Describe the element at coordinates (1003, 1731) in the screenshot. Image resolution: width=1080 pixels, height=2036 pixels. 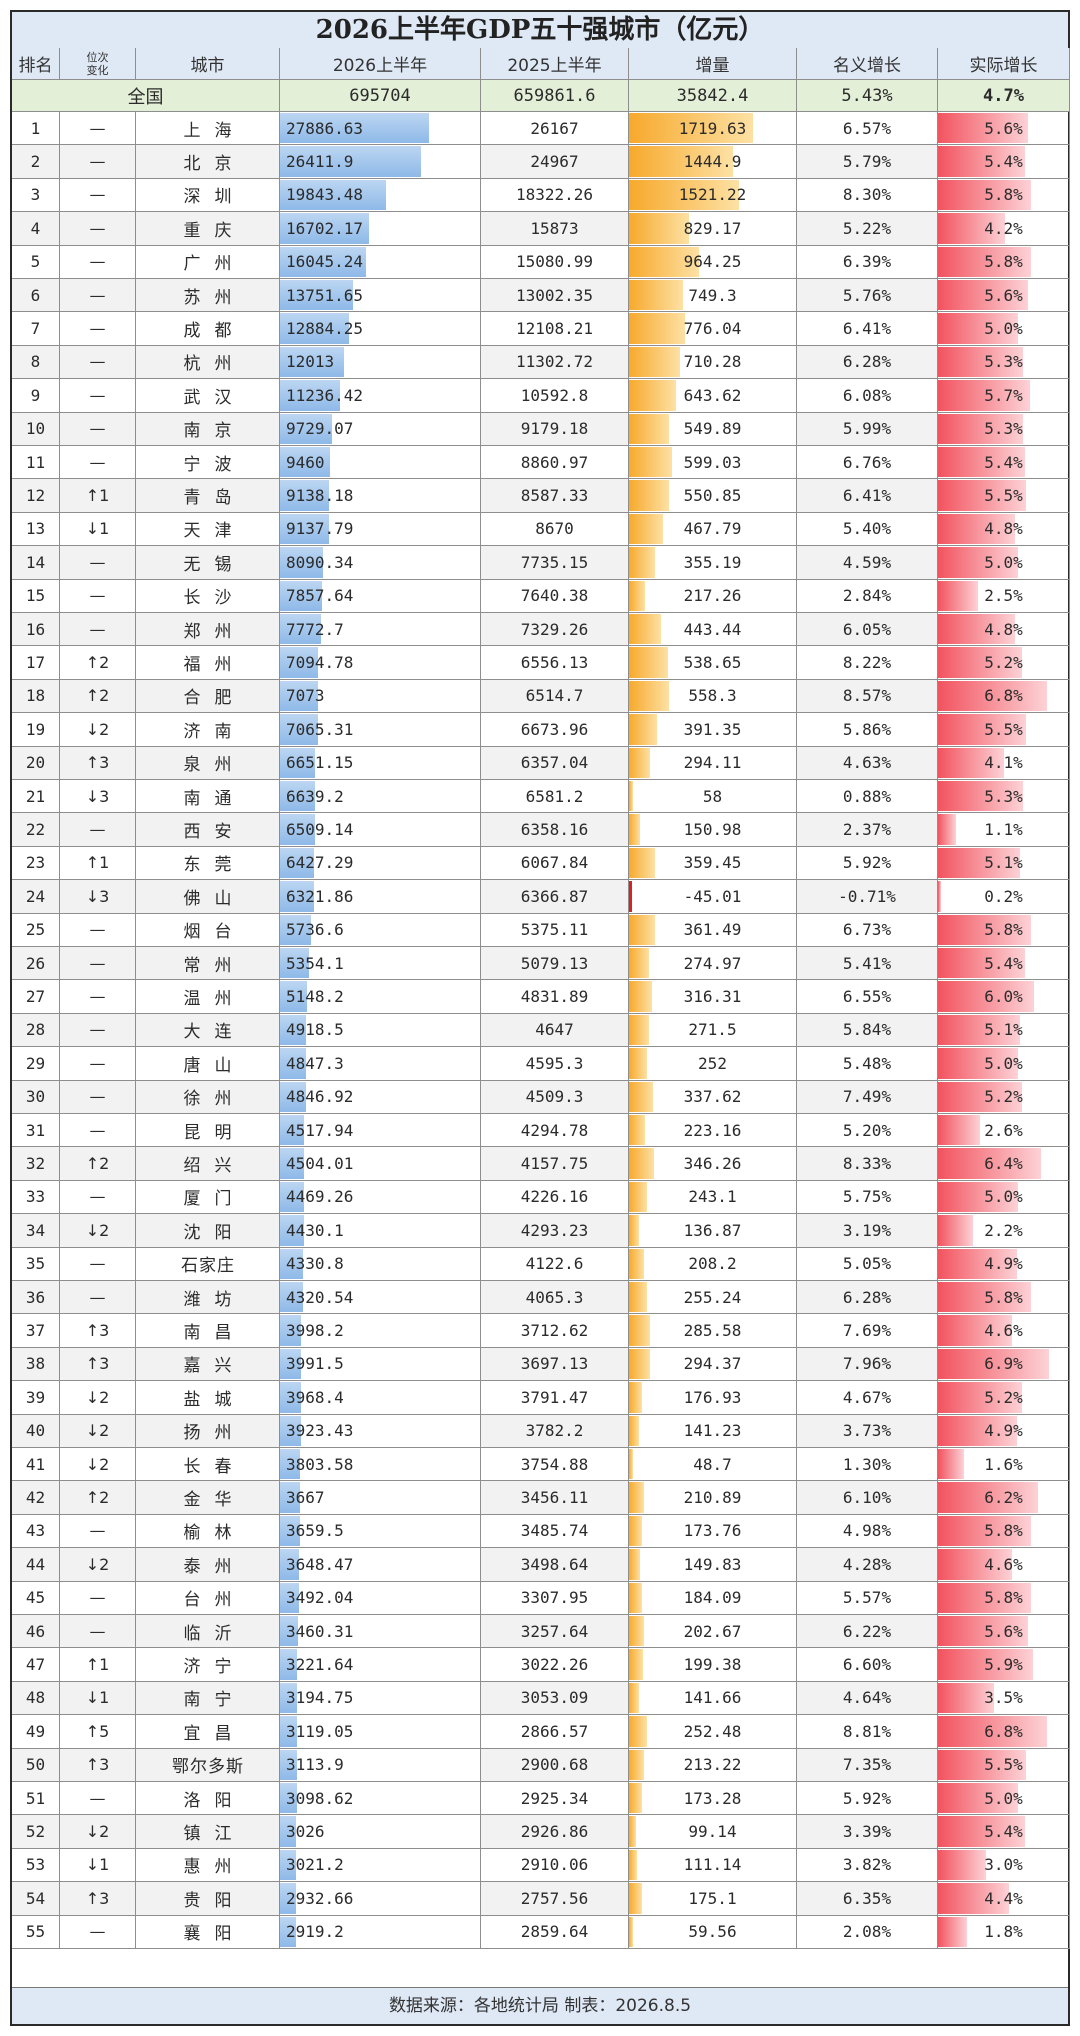
I see `real-value: 6.8%` at that location.